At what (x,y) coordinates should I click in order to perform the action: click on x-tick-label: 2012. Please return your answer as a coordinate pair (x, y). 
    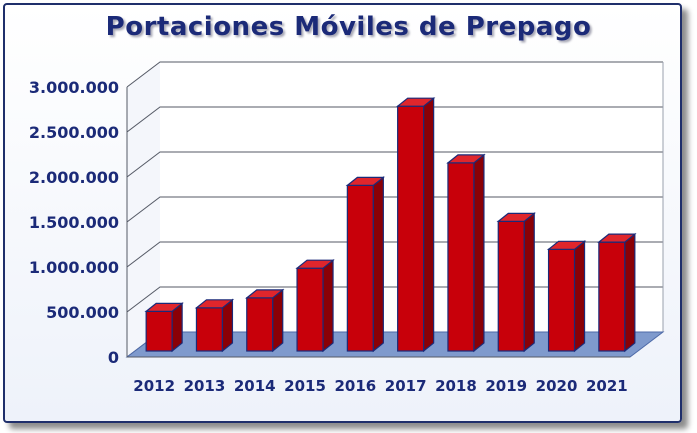
    Looking at the image, I should click on (154, 386).